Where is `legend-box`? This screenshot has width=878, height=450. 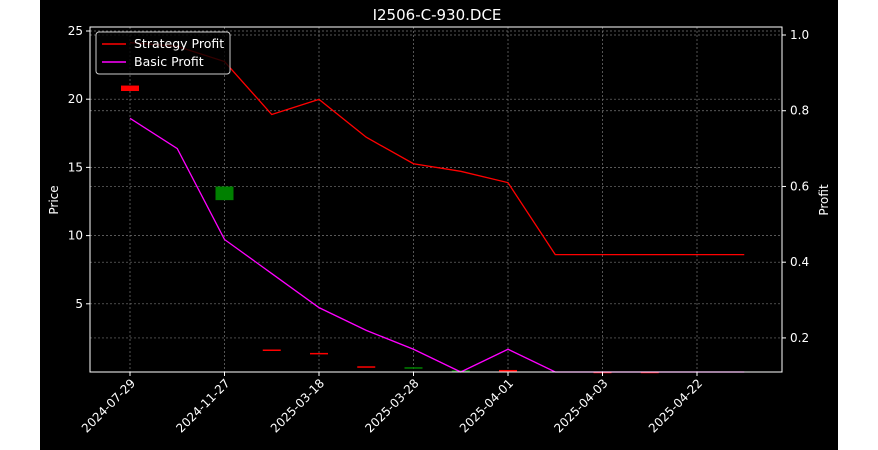 legend-box is located at coordinates (163, 53).